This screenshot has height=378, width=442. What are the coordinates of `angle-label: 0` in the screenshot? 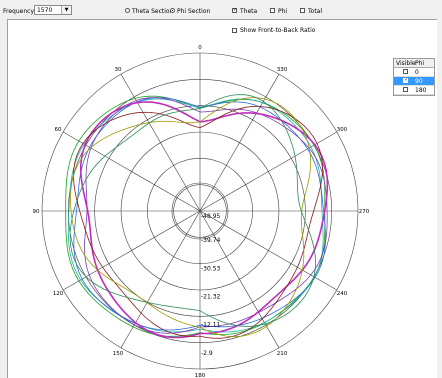 It's located at (200, 48).